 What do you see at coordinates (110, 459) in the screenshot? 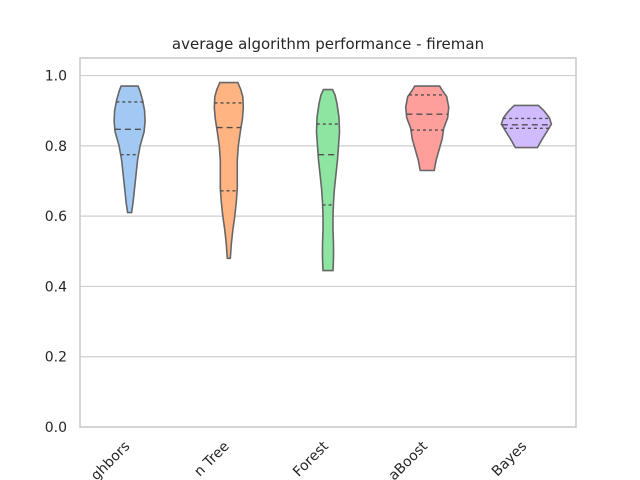
I see `x-tick-label: ghbors` at bounding box center [110, 459].